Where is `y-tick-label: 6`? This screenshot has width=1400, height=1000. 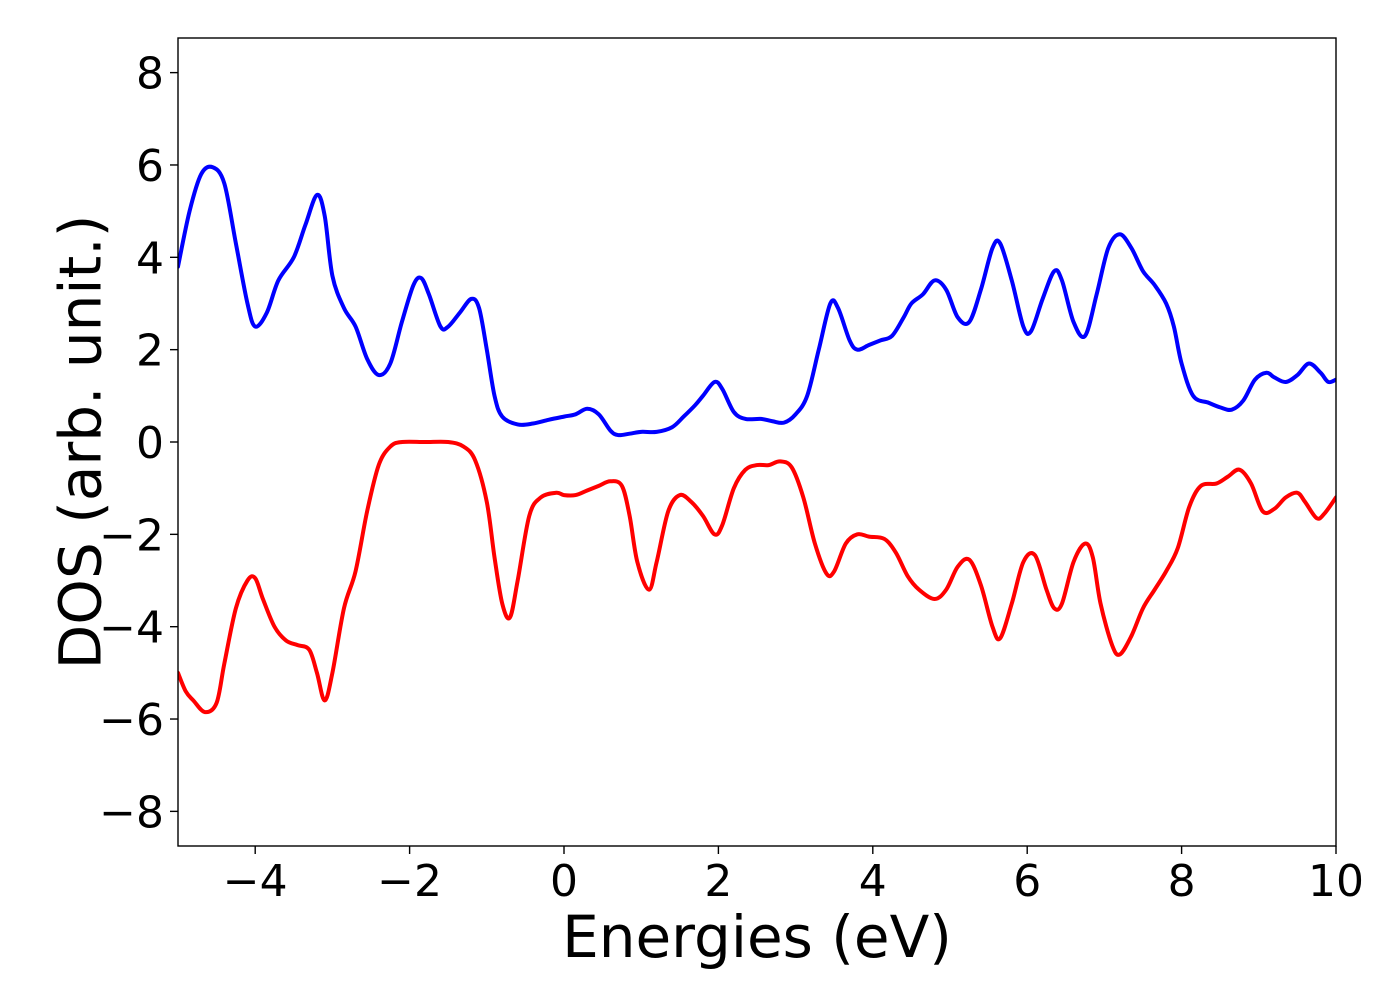 y-tick-label: 6 is located at coordinates (150, 166).